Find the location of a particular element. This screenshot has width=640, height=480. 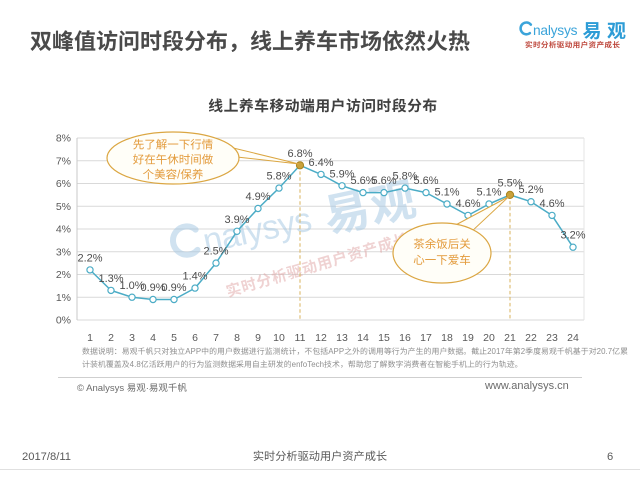

svg-text: 14 is located at coordinates (363, 337).